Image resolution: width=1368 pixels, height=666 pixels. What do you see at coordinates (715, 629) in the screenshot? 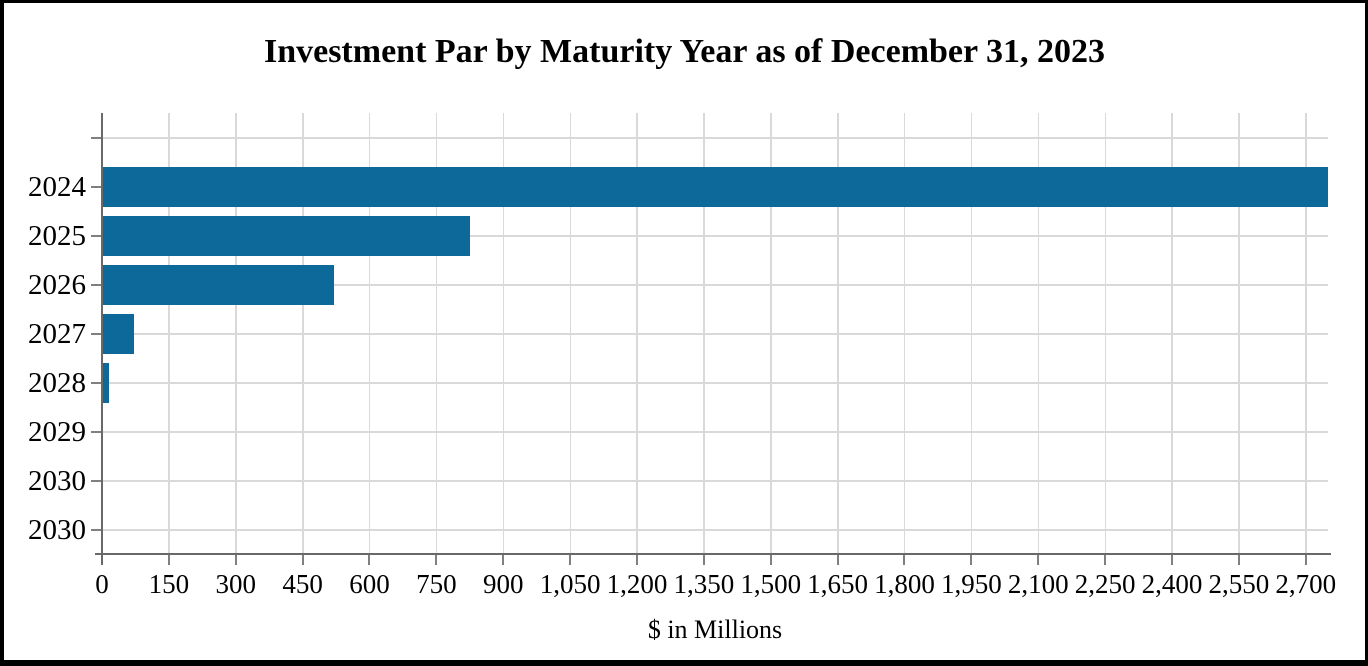
I see `x-axis-title: $ in Millions` at bounding box center [715, 629].